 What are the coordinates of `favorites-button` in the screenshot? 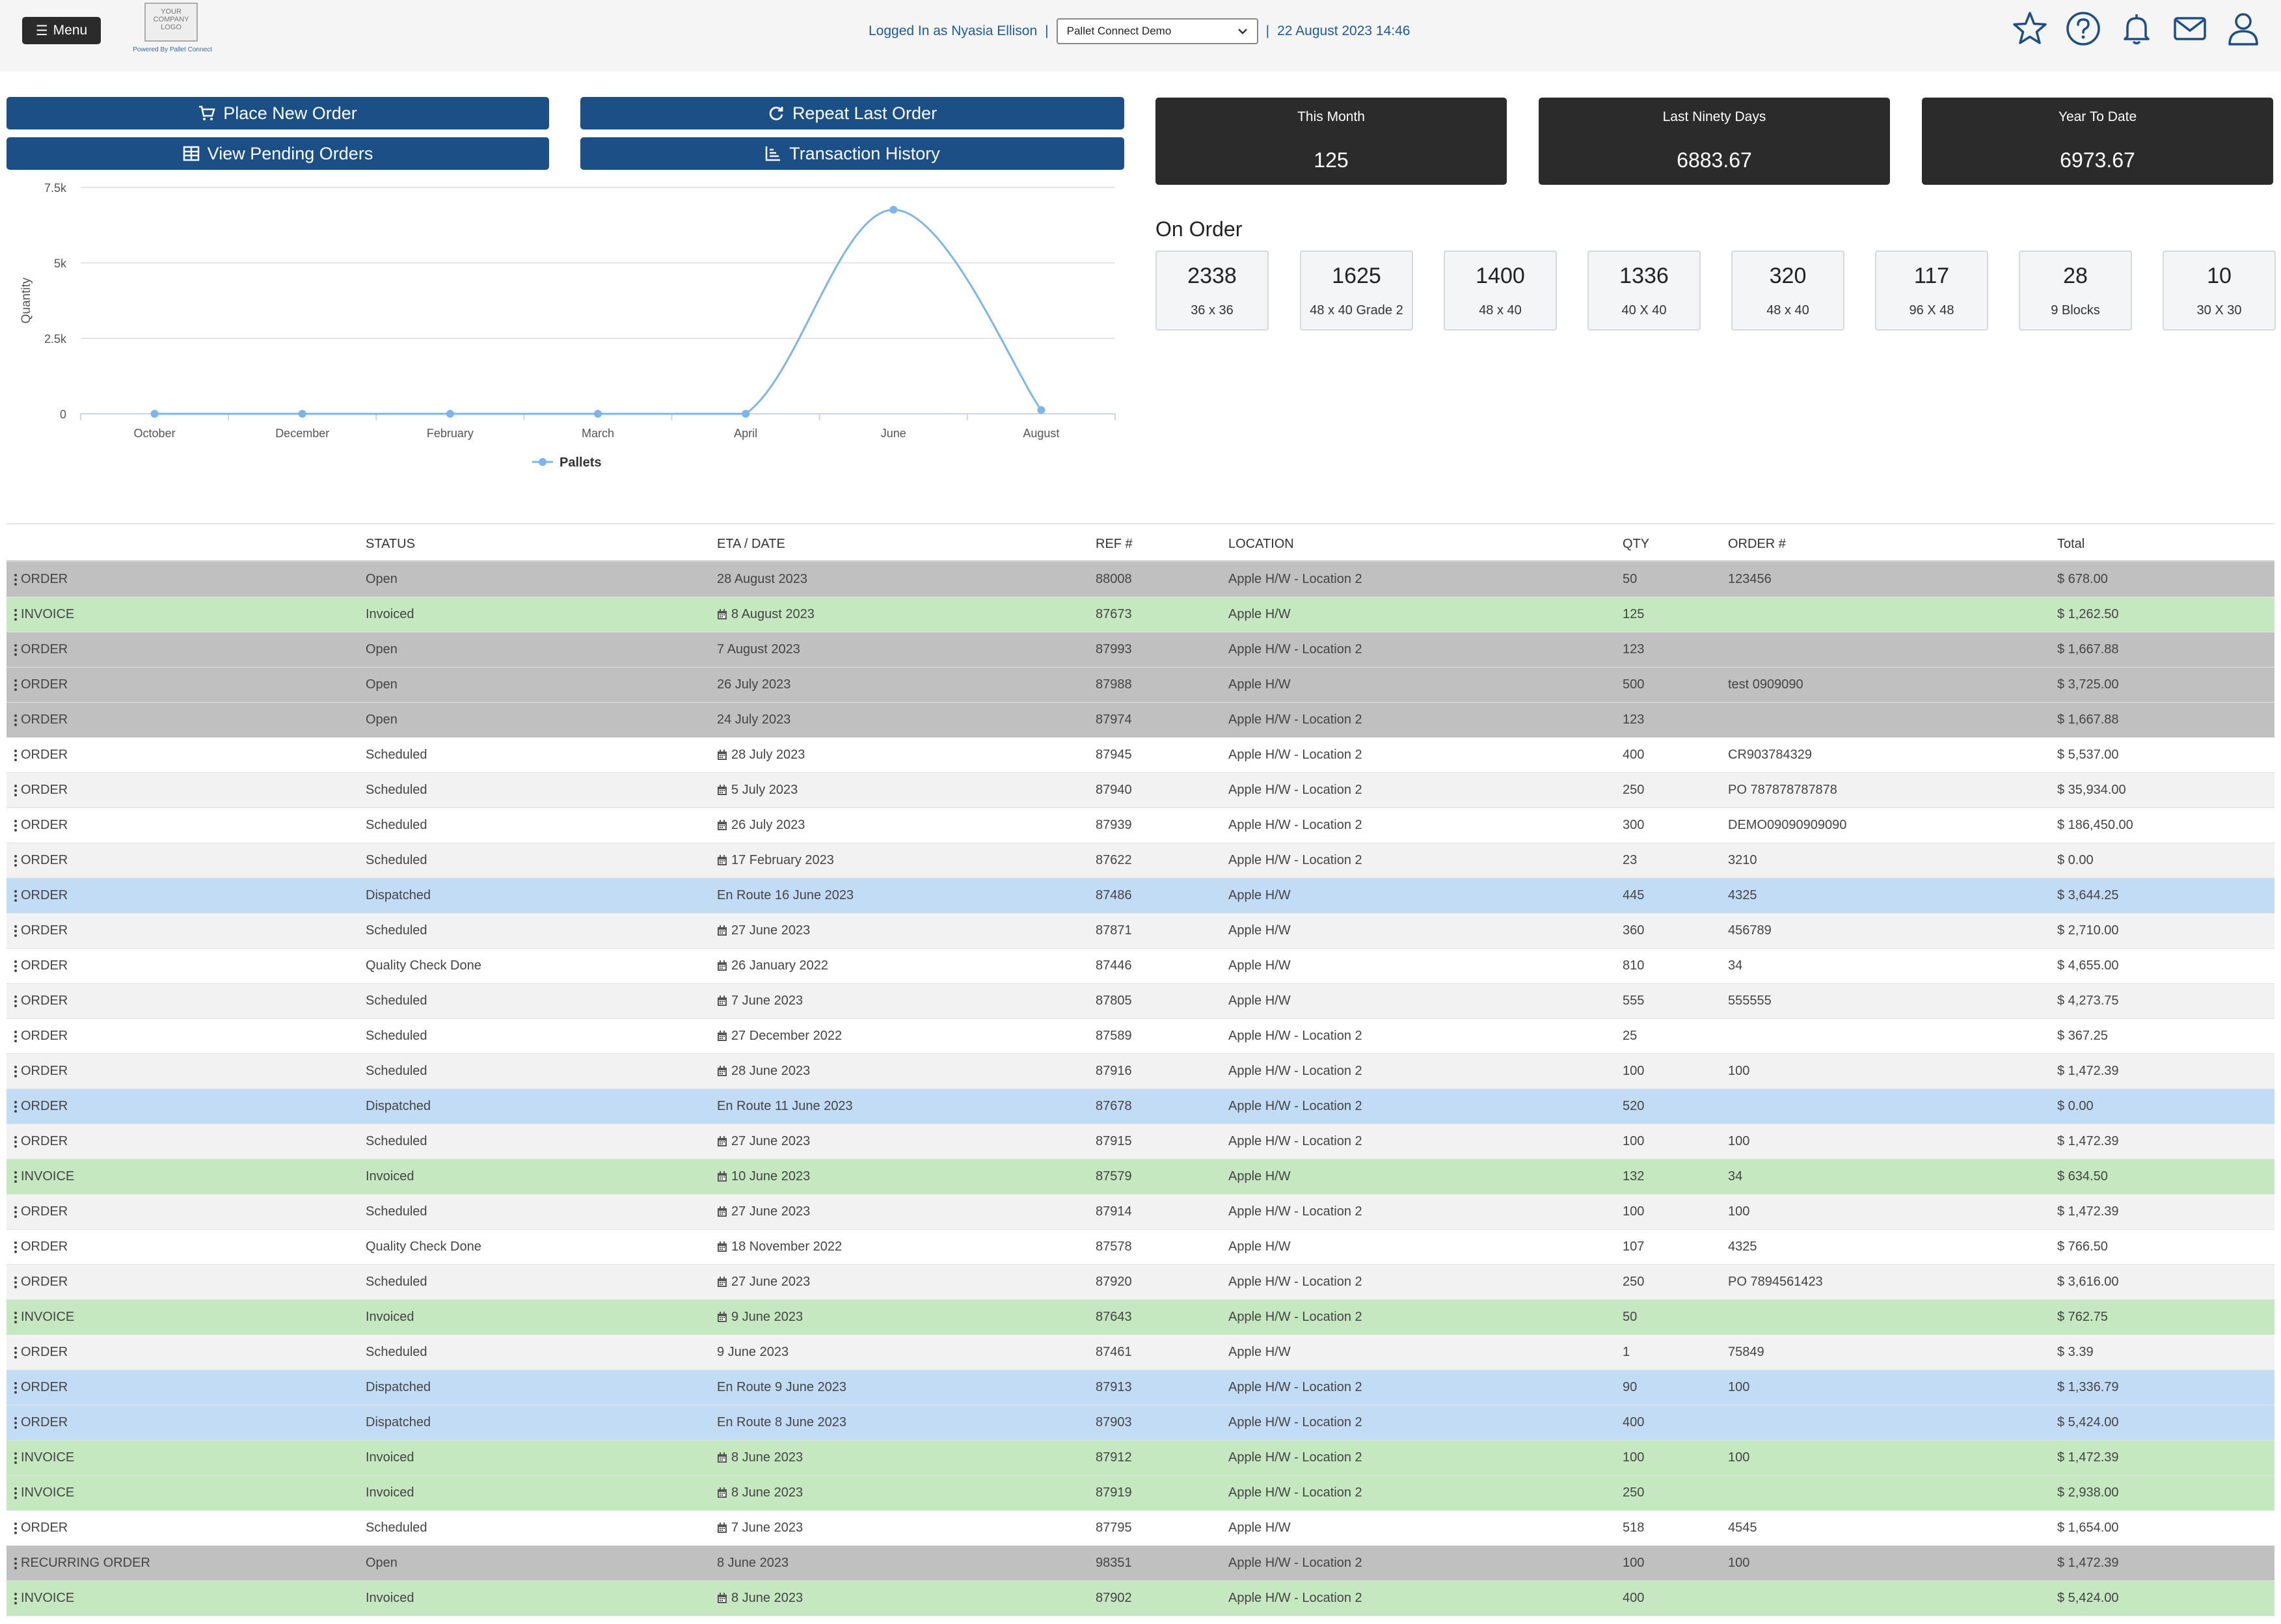 It's located at (2029, 28).